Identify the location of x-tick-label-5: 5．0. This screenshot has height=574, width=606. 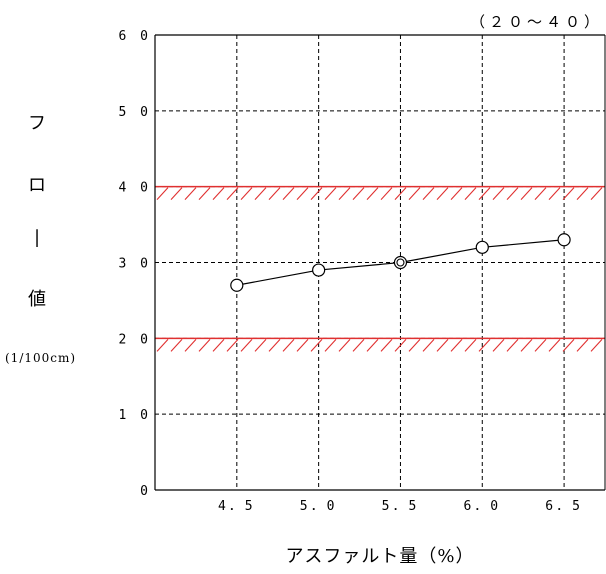
(319, 506).